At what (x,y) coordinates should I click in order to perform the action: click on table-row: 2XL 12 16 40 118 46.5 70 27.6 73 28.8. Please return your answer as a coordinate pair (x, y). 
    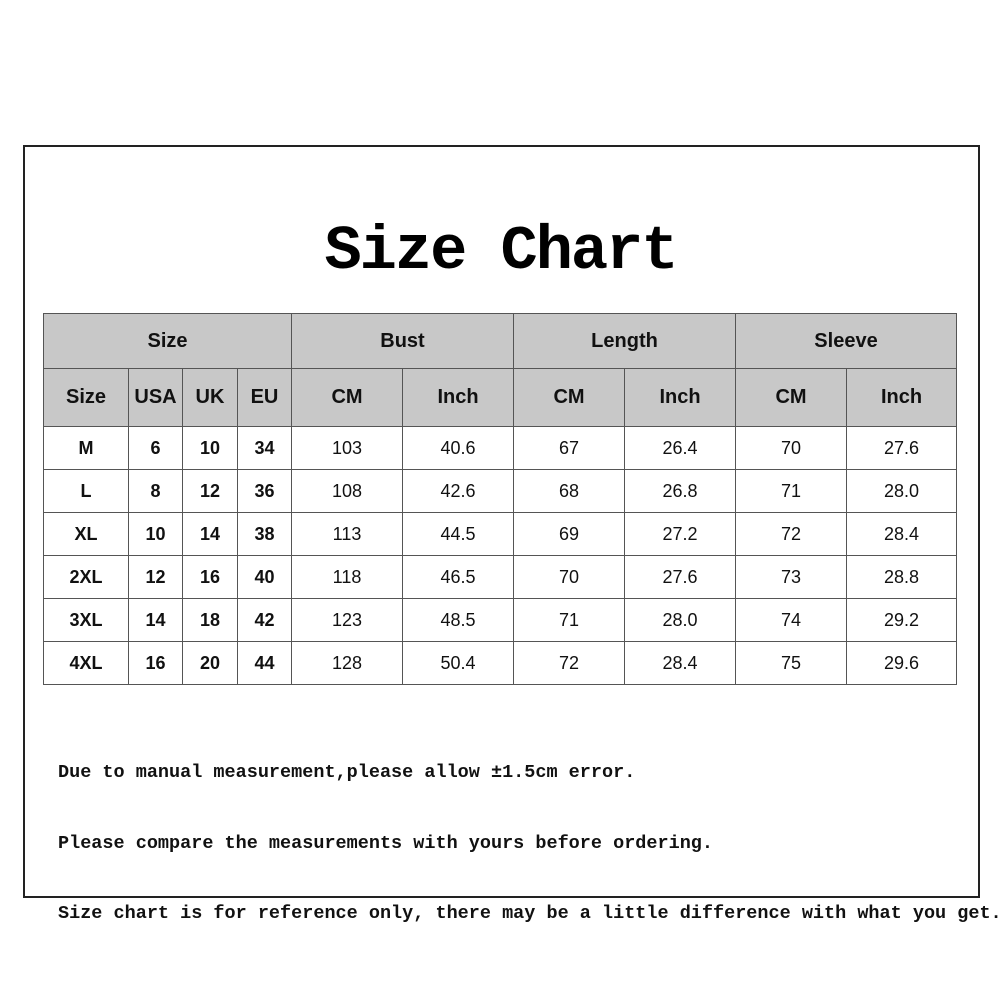
    Looking at the image, I should click on (500, 577).